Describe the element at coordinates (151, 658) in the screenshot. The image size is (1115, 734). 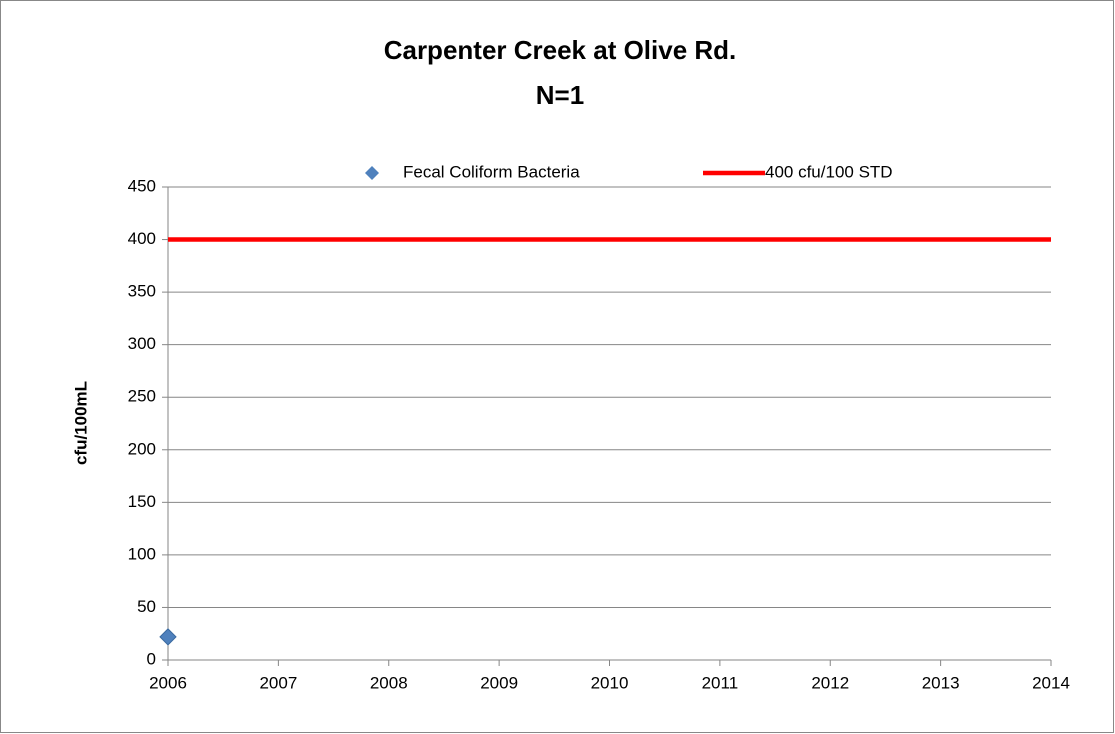
I see `y-tick-label: 0` at that location.